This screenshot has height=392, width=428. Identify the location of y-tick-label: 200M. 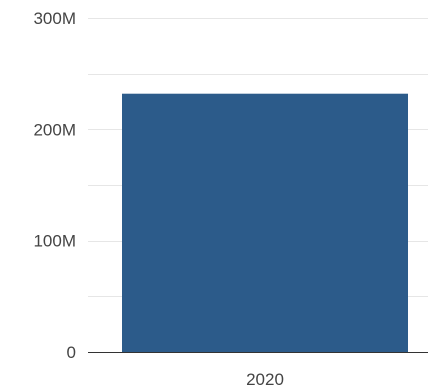
(54, 129).